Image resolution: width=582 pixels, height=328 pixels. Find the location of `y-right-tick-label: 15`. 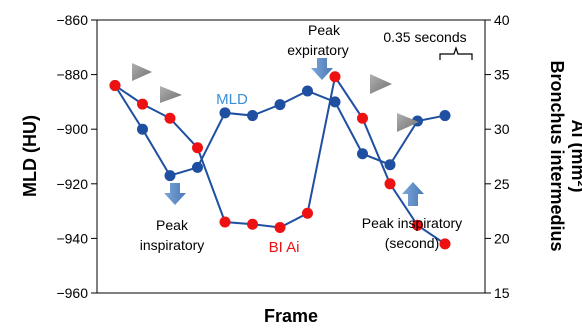

y-right-tick-label: 15 is located at coordinates (502, 293).